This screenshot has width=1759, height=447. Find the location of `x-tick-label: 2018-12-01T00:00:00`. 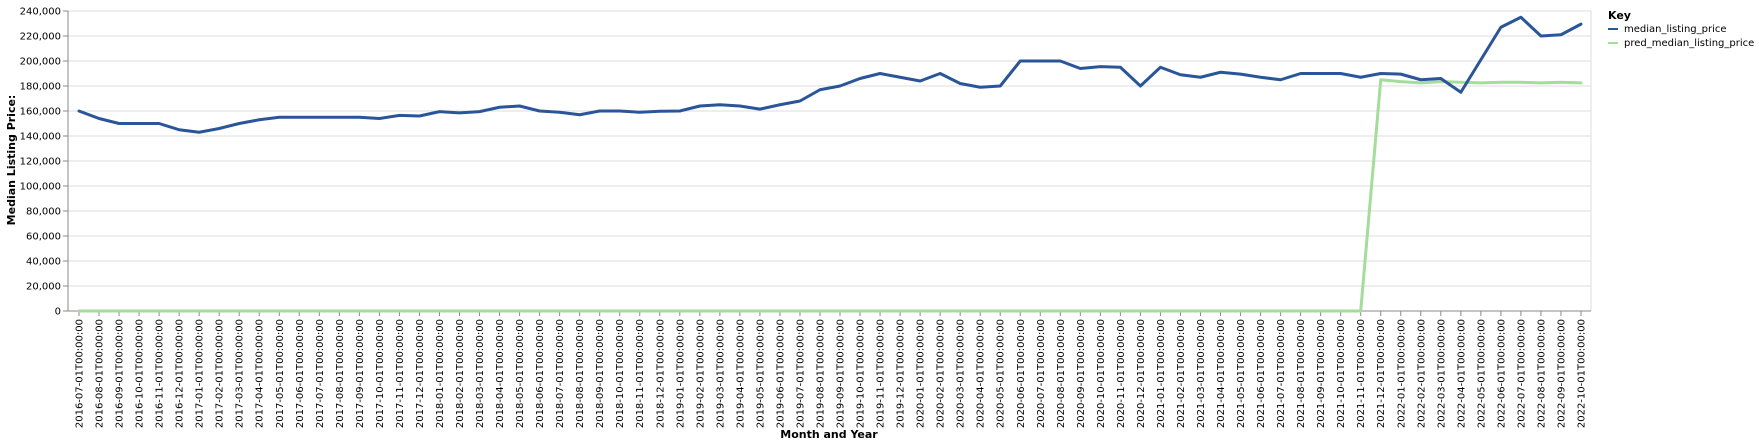

x-tick-label: 2018-12-01T00:00:00 is located at coordinates (660, 373).